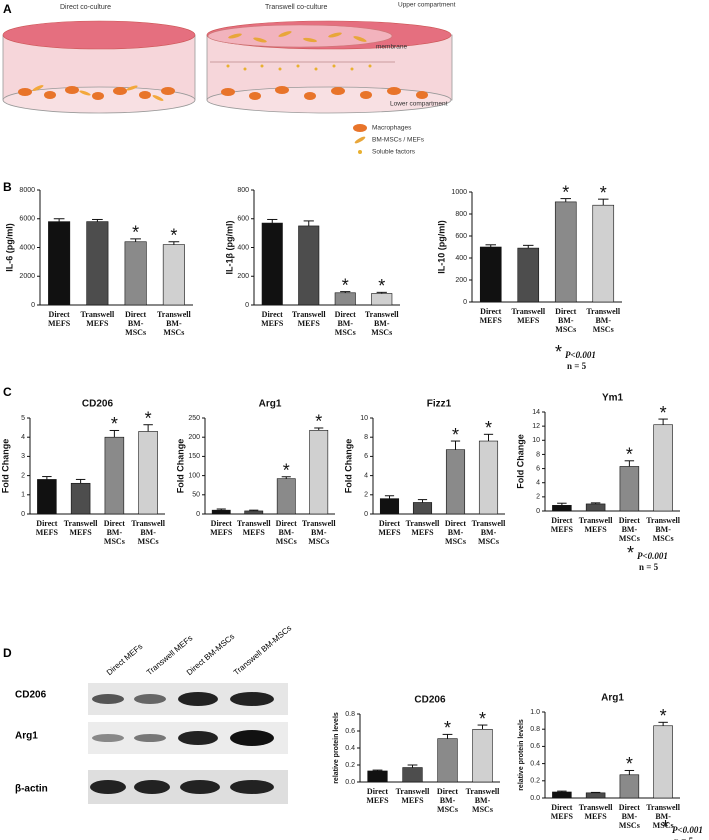 This screenshot has height=840, width=709. Describe the element at coordinates (535, 763) in the screenshot. I see `y-tick-label: 0.4` at that location.